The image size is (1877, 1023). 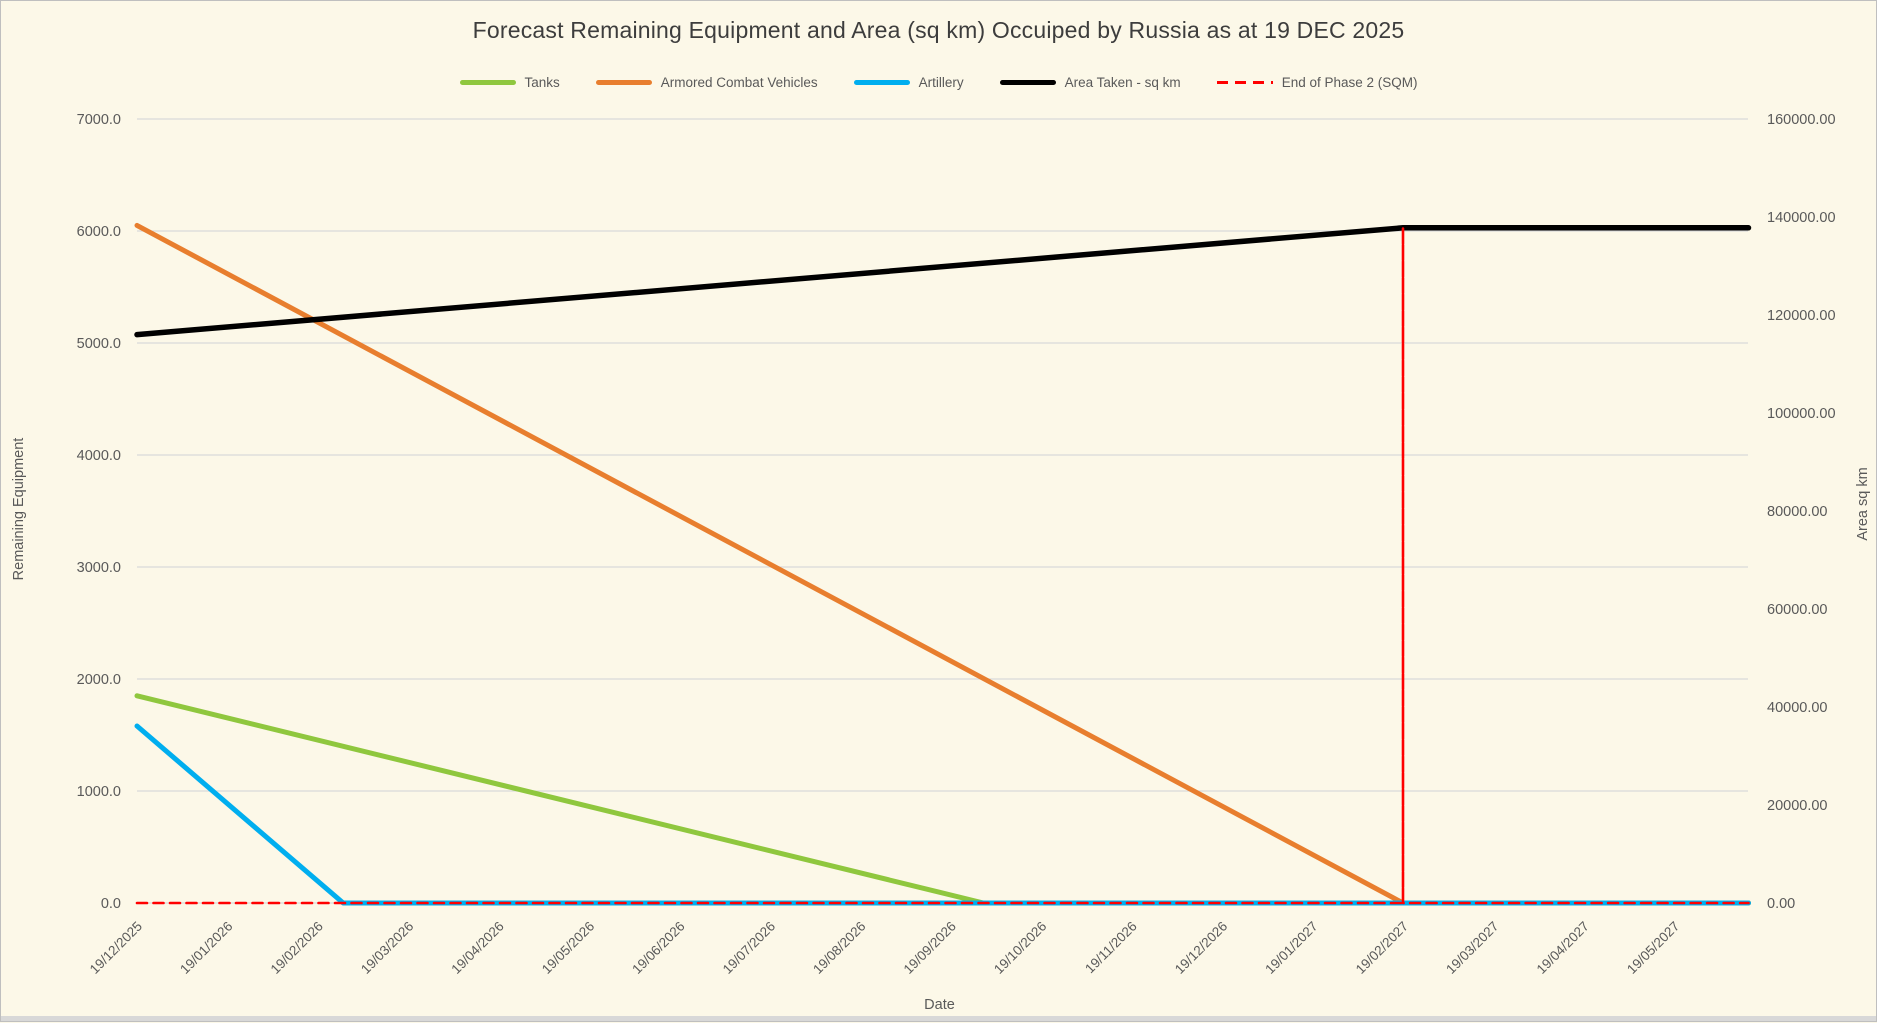 What do you see at coordinates (930, 948) in the screenshot?
I see `x-tick-label: 19/09/2026` at bounding box center [930, 948].